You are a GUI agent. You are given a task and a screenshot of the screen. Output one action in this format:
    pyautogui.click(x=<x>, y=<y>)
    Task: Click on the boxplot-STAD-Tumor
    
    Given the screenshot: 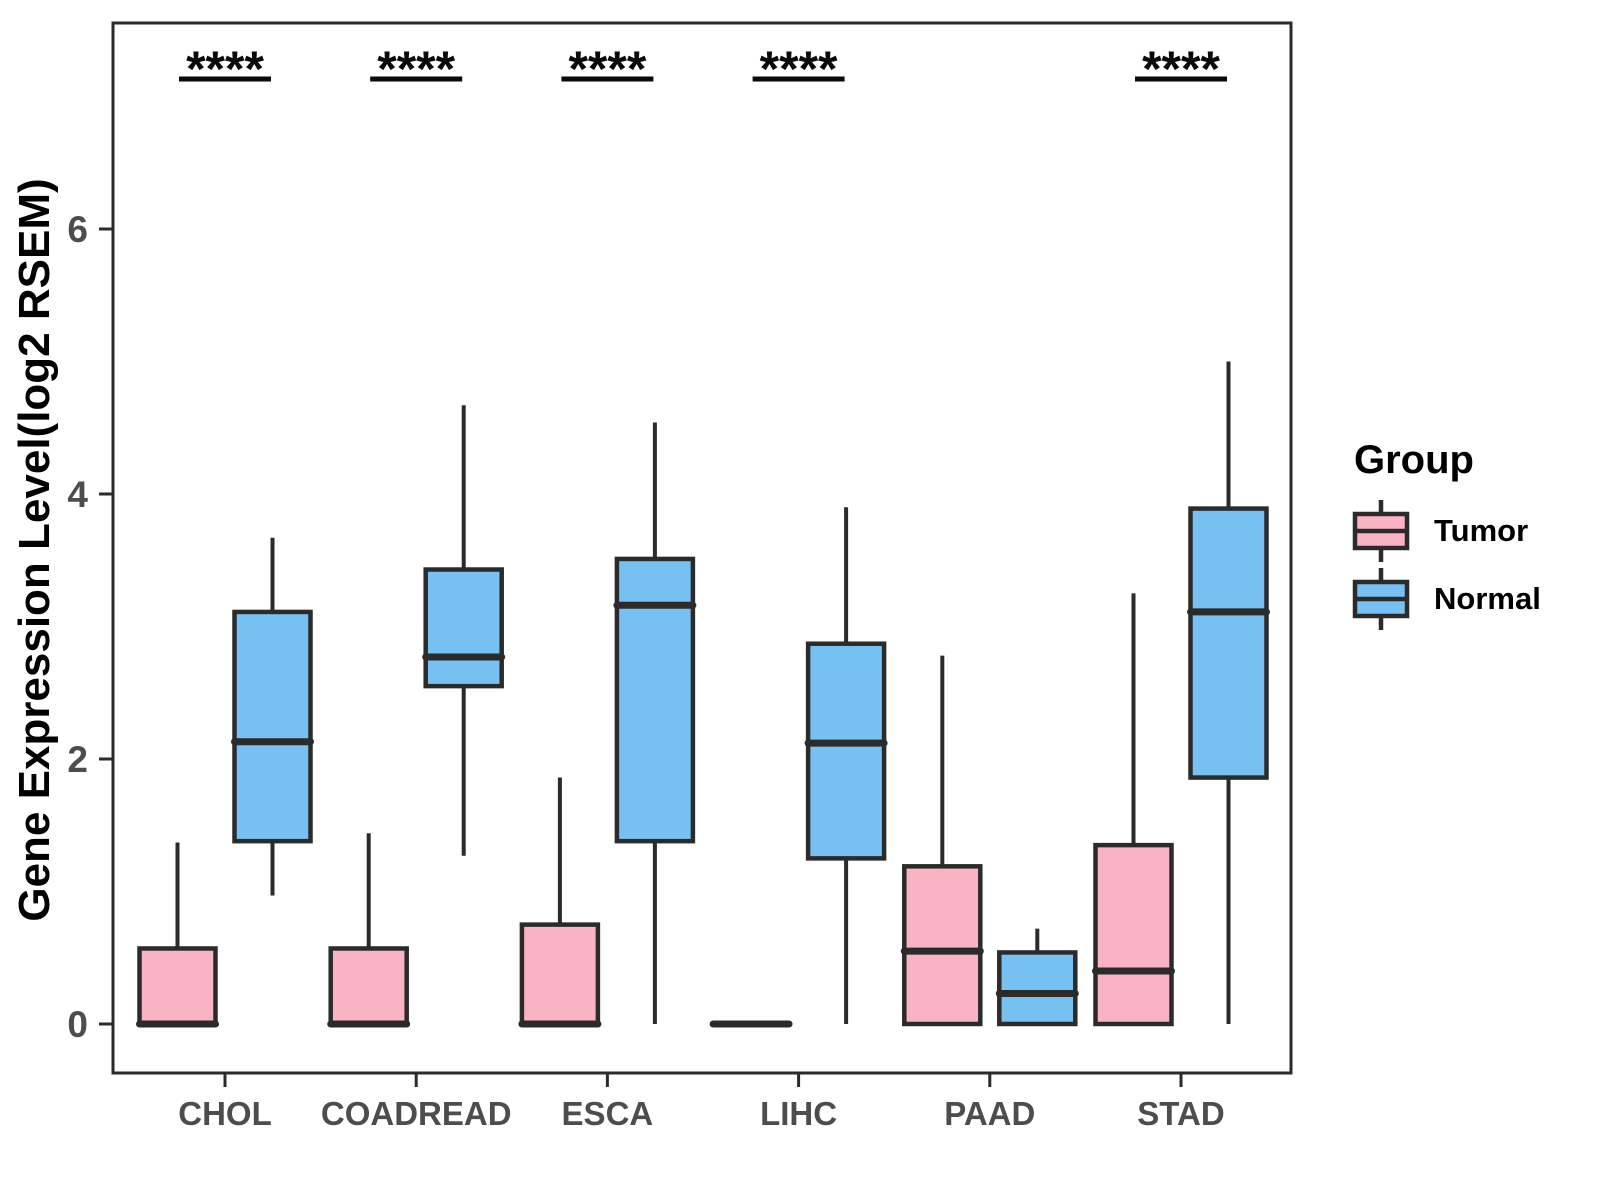 What is the action you would take?
    pyautogui.click(x=1133, y=810)
    